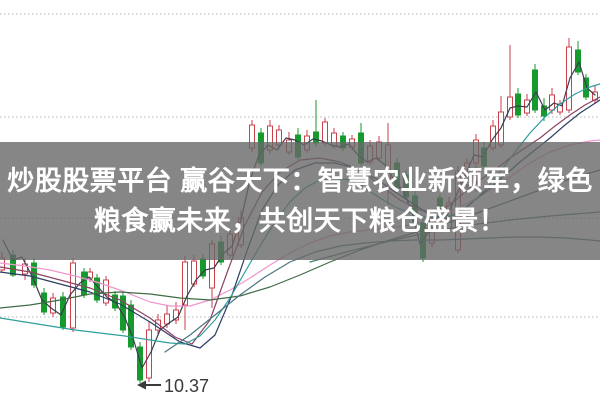 The height and width of the screenshot is (401, 600). What do you see at coordinates (300, 181) in the screenshot?
I see `headline-line-1: 炒股股票平台 赢谷天下：智慧农业新领军，绿色` at bounding box center [300, 181].